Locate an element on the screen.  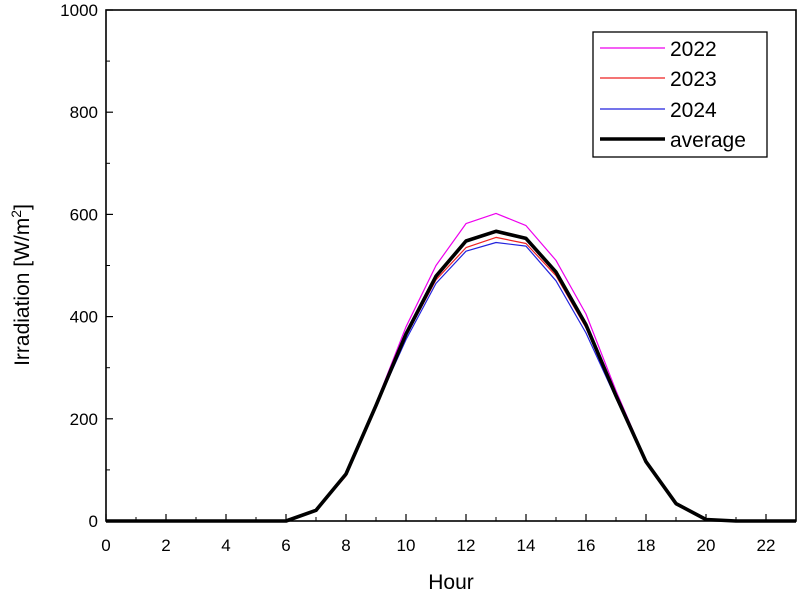
legend-label-2022: 2022 is located at coordinates (693, 49).